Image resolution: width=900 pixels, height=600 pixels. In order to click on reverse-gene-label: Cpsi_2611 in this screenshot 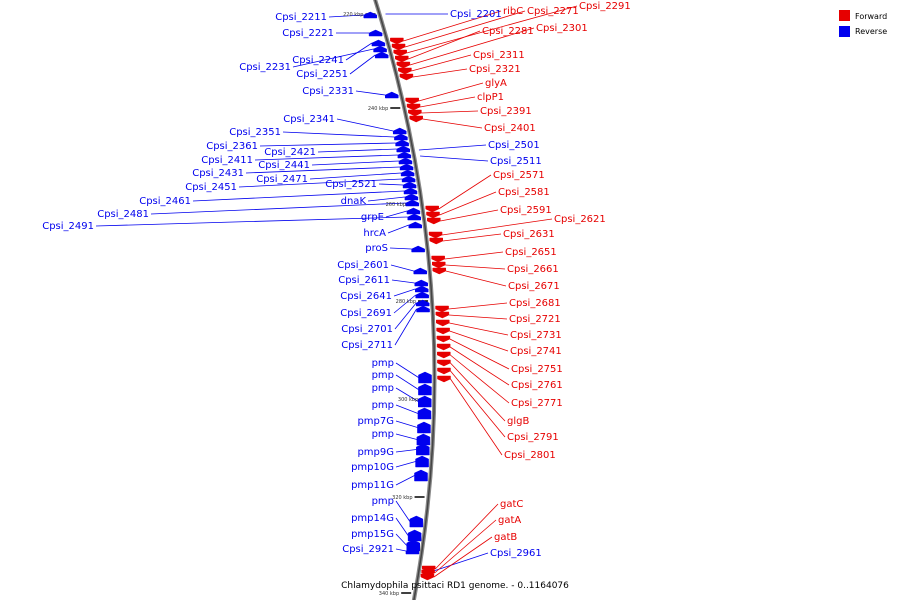, I will do `click(364, 280)`.